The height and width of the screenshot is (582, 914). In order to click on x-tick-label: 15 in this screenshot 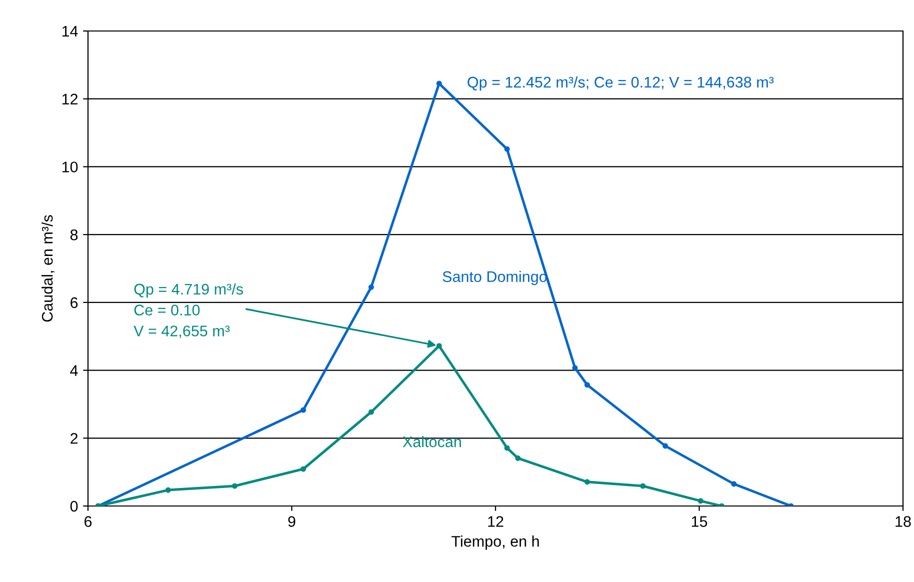, I will do `click(700, 521)`.